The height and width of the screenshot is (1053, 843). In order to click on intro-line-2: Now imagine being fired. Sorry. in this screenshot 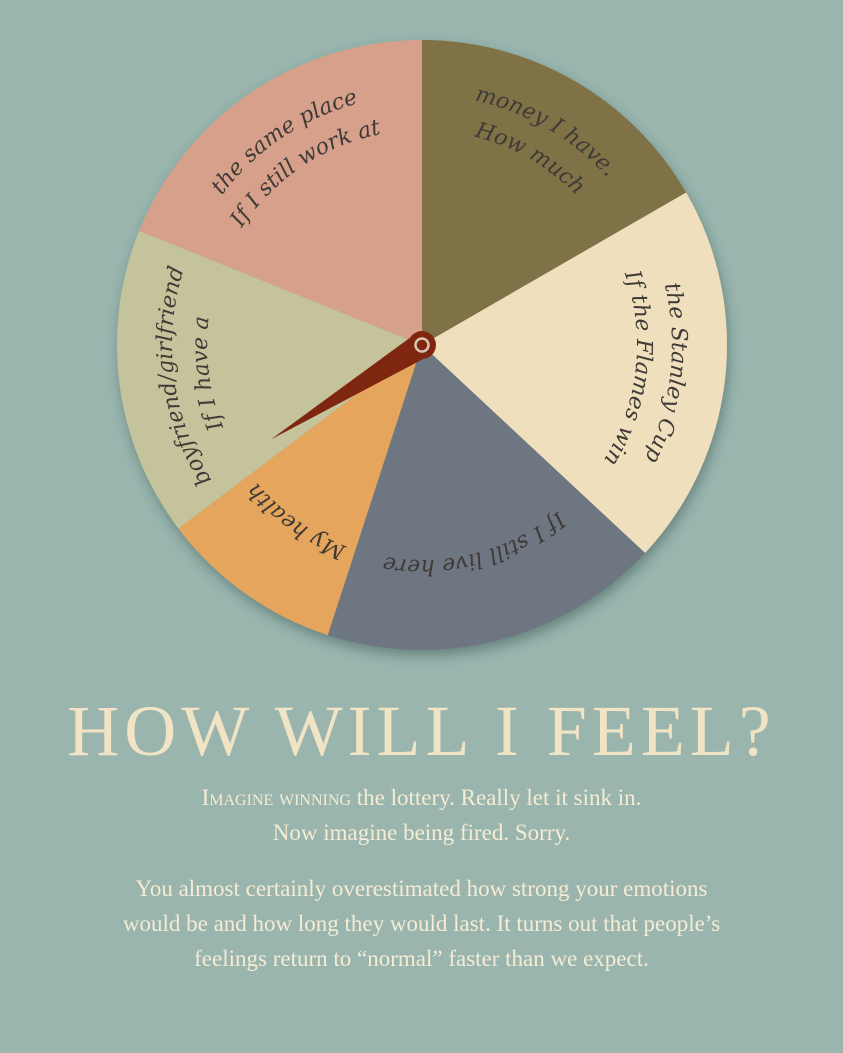, I will do `click(421, 832)`.